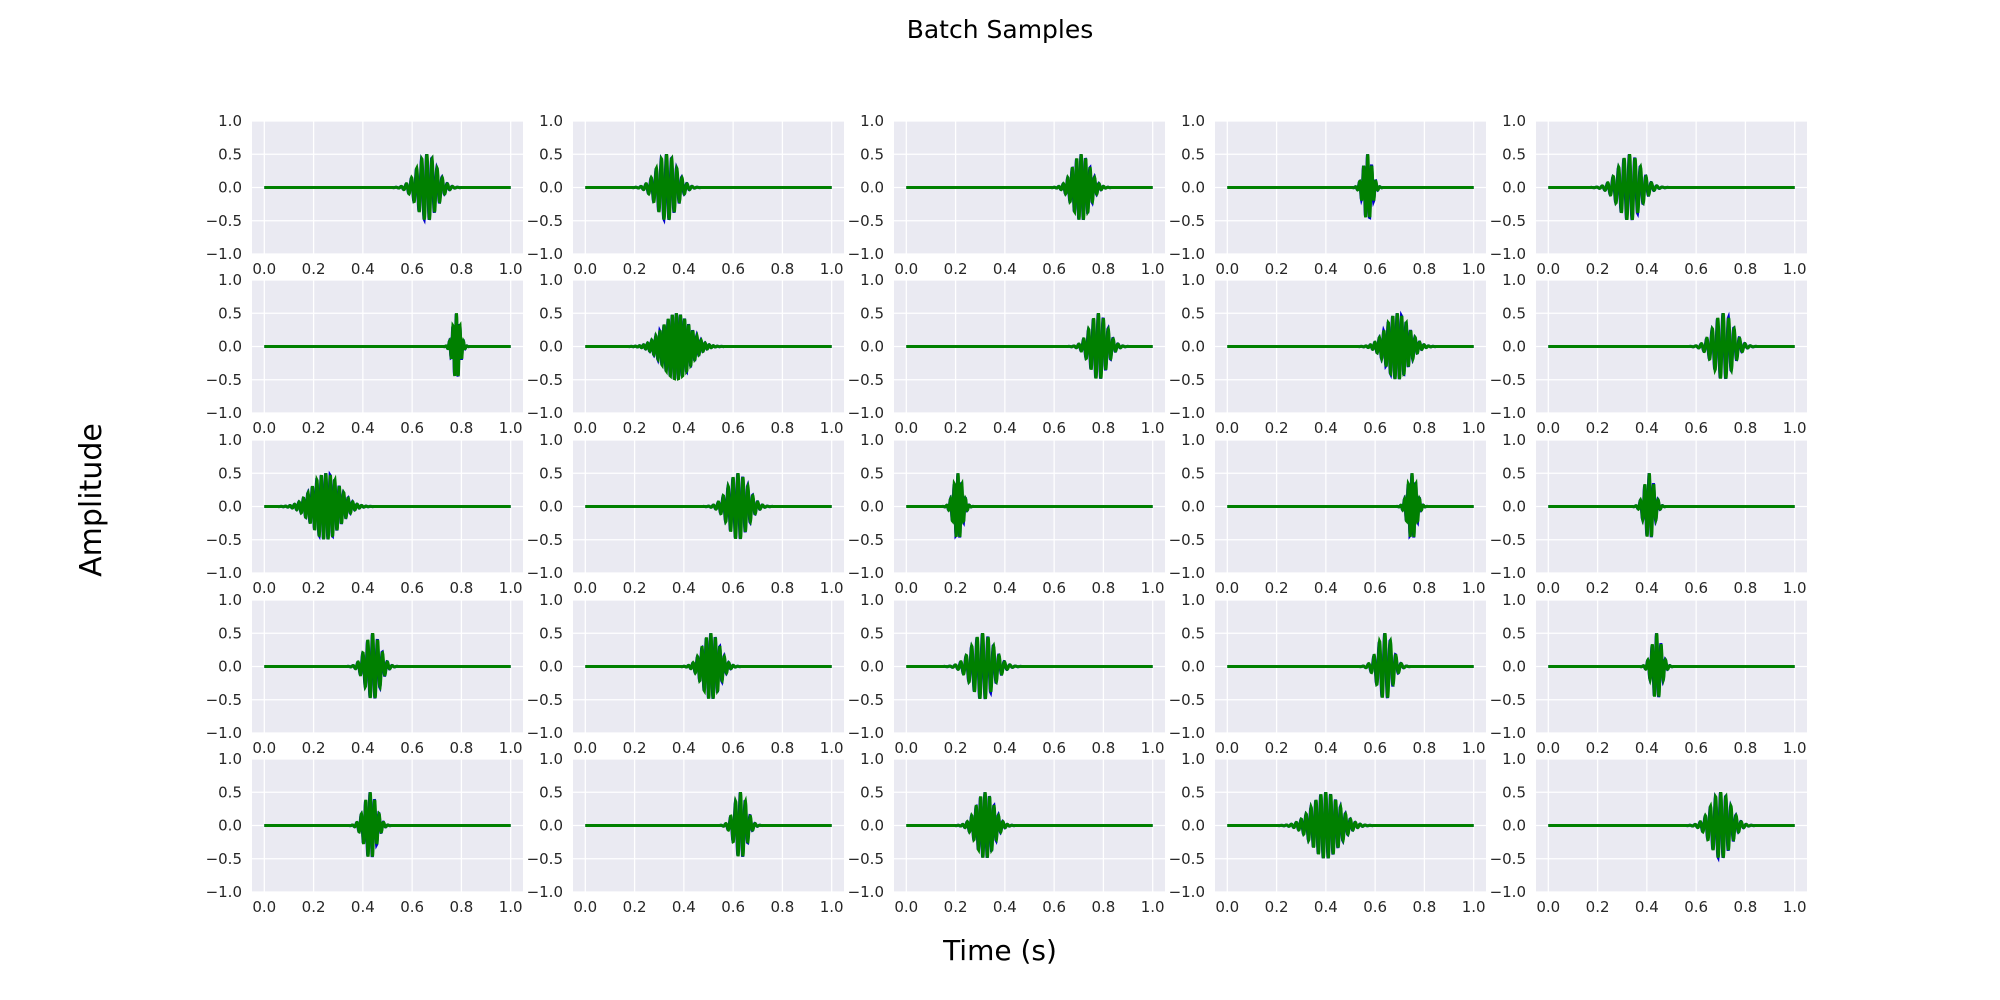 This screenshot has height=1000, width=2000. Describe the element at coordinates (1000, 29) in the screenshot. I see `figure-title: Batch Samples` at that location.